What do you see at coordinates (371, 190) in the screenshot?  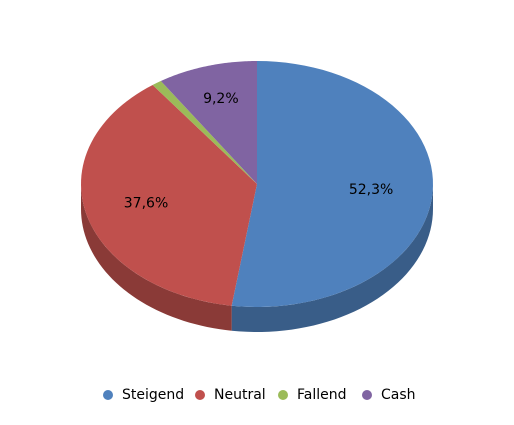 I see `value-label: 52,3%` at bounding box center [371, 190].